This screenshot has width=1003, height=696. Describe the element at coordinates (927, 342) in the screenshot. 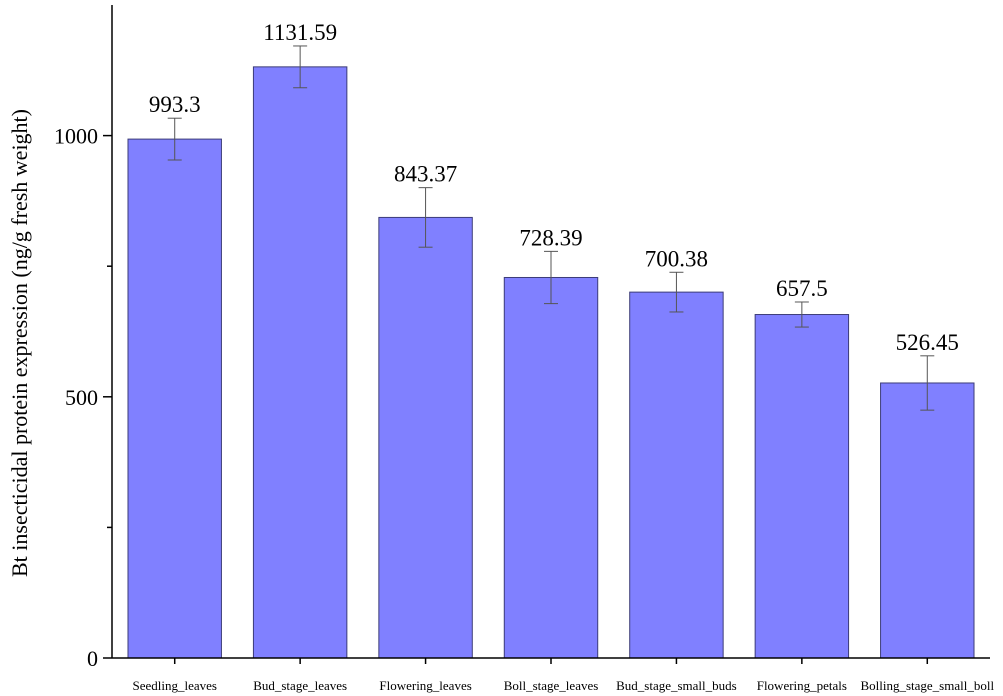

I see `value-label: 526.45` at that location.